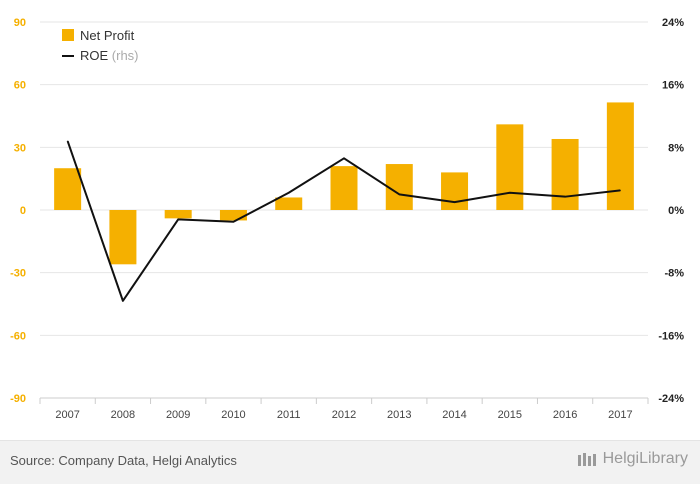 Image resolution: width=700 pixels, height=484 pixels. What do you see at coordinates (565, 174) in the screenshot?
I see `bar-2016` at bounding box center [565, 174].